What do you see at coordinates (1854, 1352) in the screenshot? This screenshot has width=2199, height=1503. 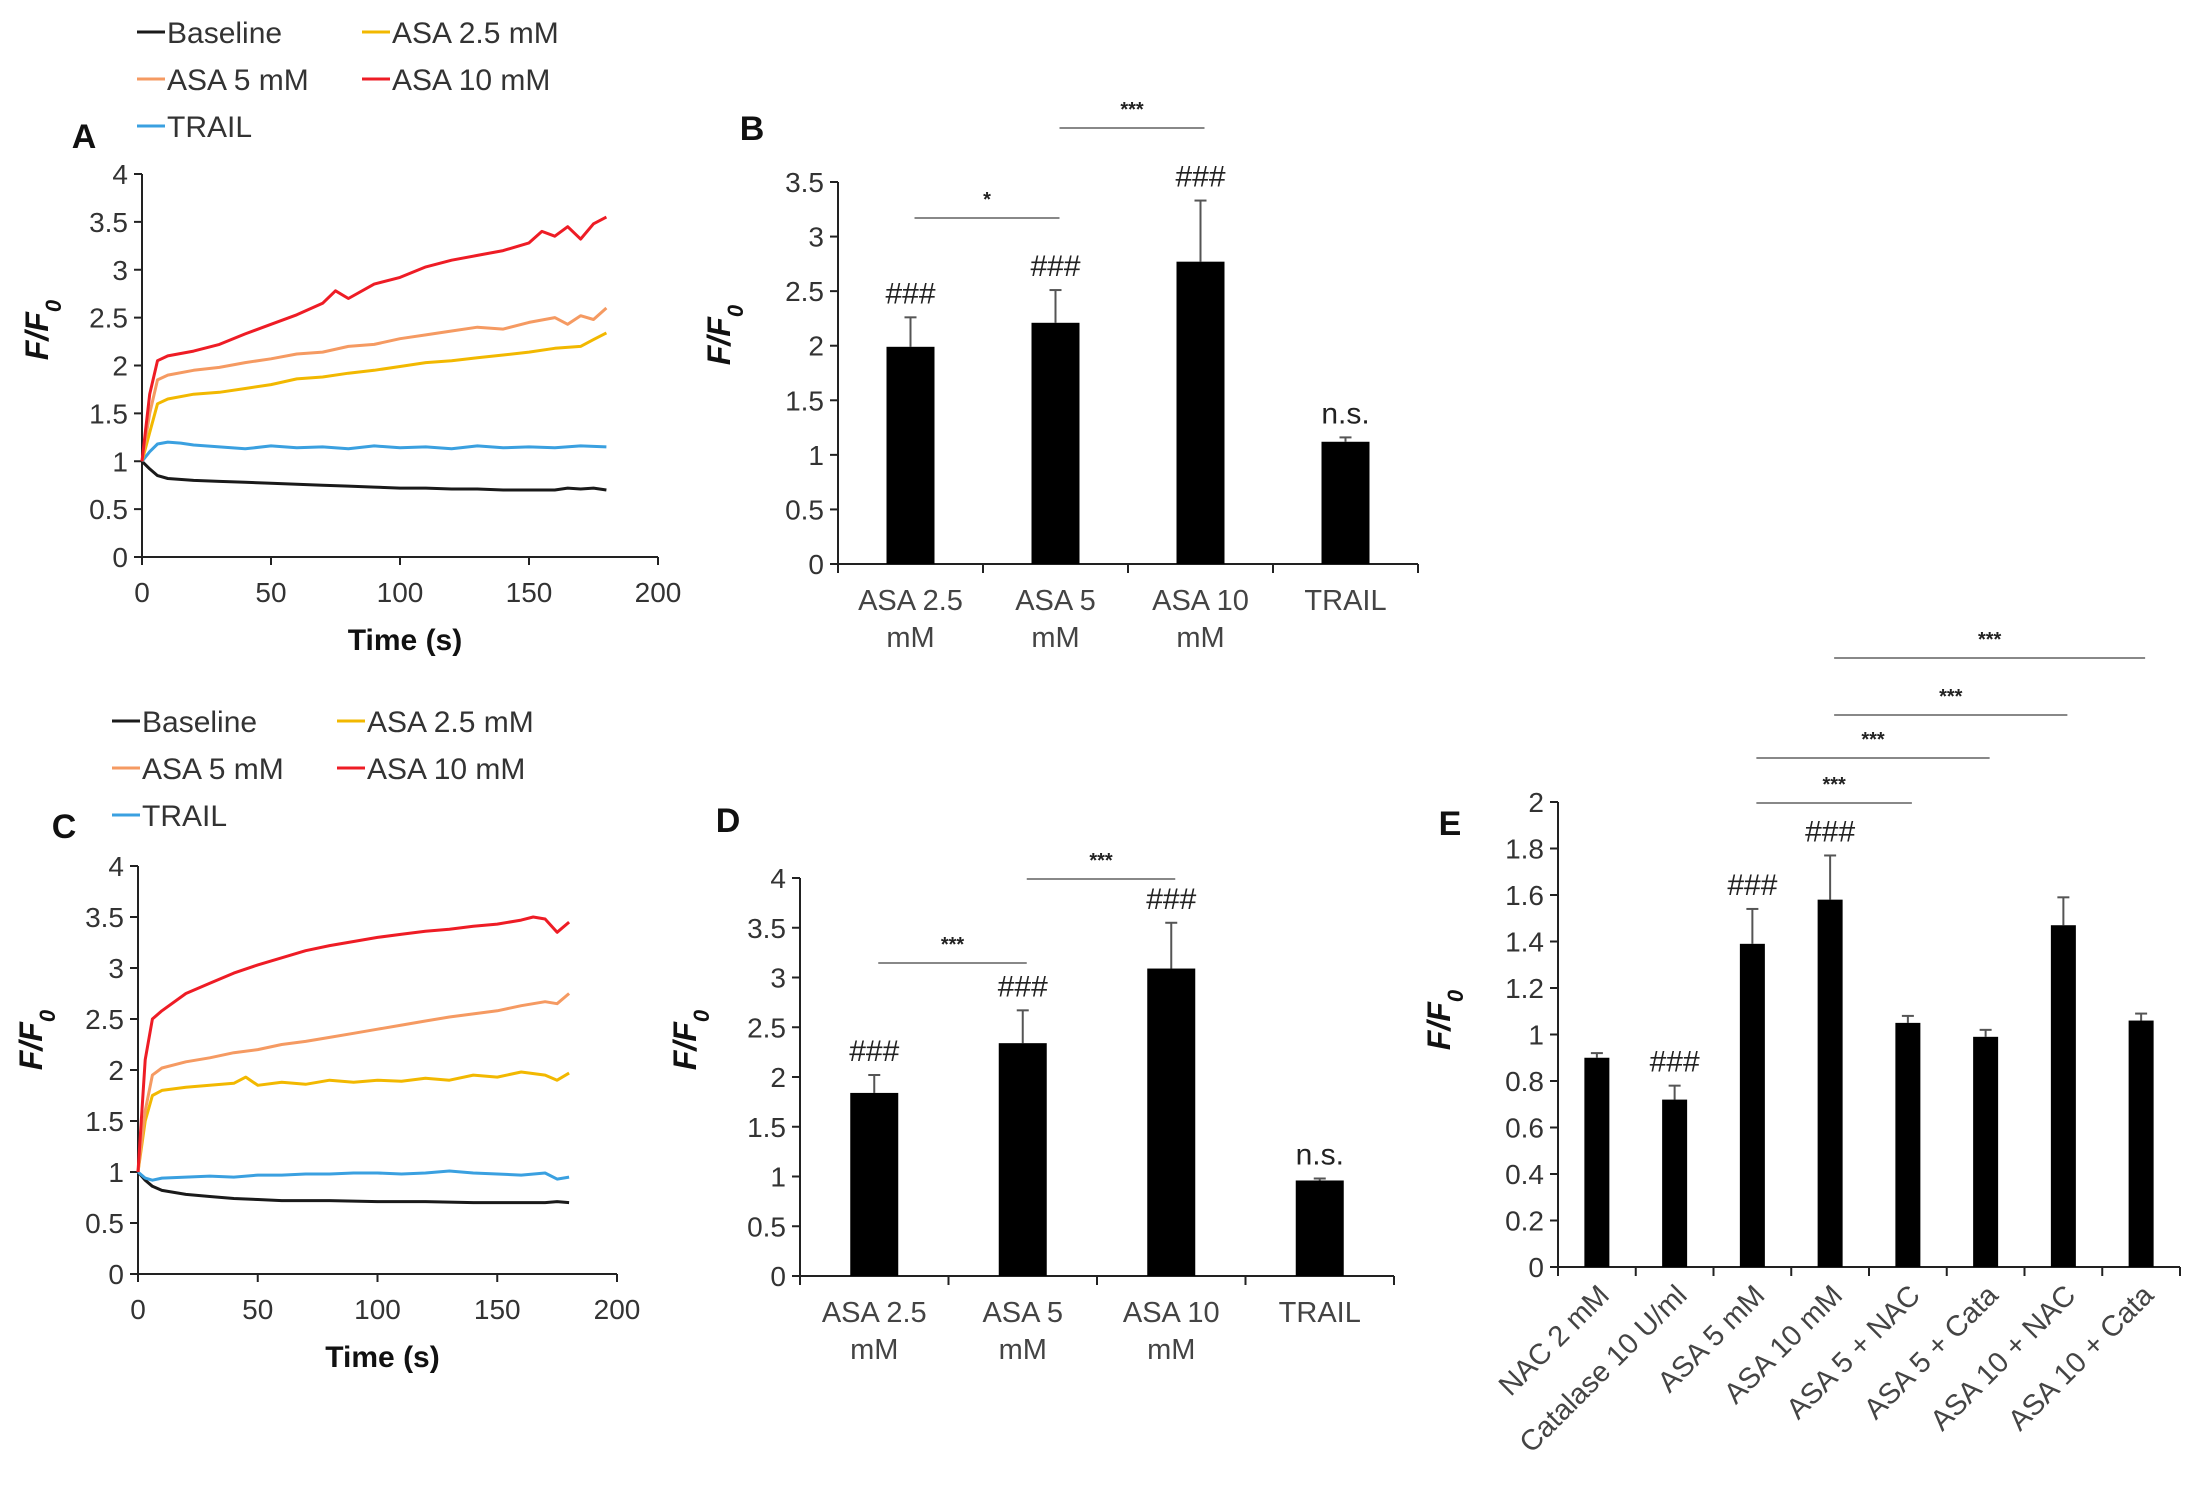 I see `category-label: ASA 5 + NAC` at bounding box center [1854, 1352].